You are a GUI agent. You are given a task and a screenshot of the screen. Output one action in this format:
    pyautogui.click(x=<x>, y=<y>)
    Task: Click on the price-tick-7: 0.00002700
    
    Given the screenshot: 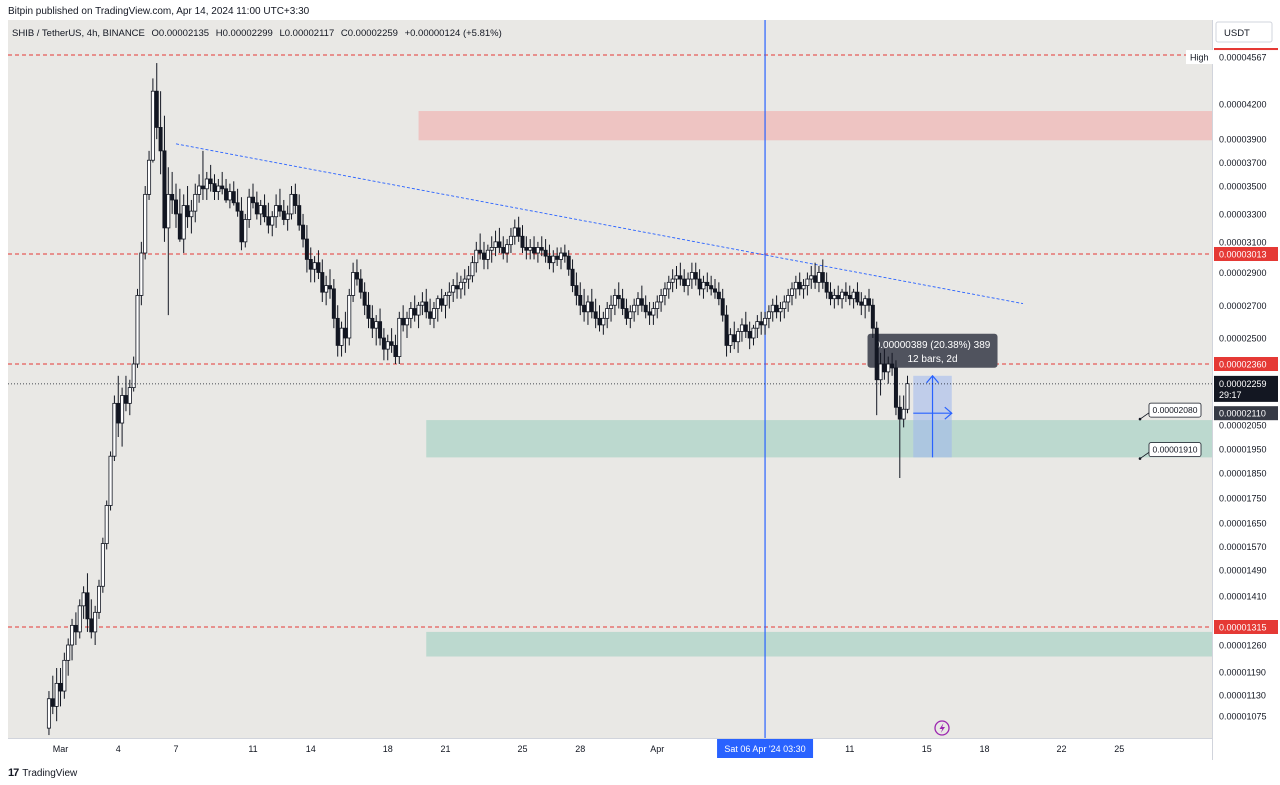 What is the action you would take?
    pyautogui.click(x=1243, y=306)
    